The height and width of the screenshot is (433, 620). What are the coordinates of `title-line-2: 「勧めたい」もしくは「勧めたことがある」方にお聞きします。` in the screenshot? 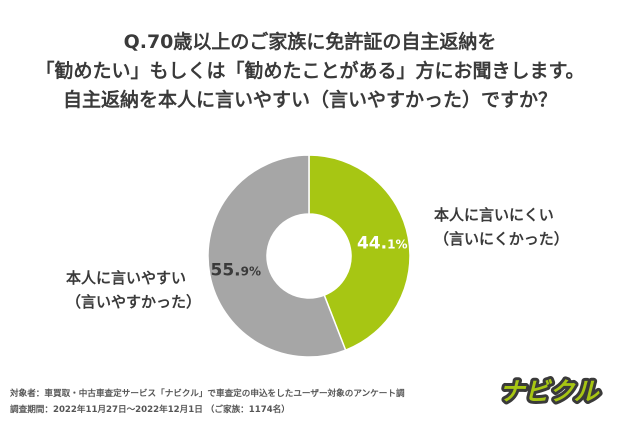 It's located at (310, 71).